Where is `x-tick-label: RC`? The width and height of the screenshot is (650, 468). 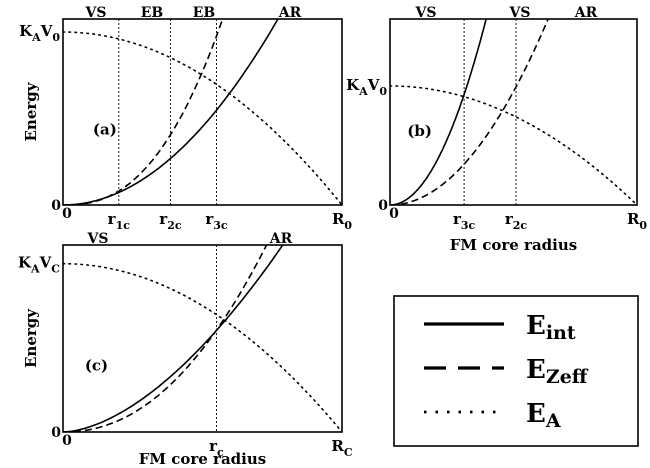
x-tick-label: RC is located at coordinates (341, 448).